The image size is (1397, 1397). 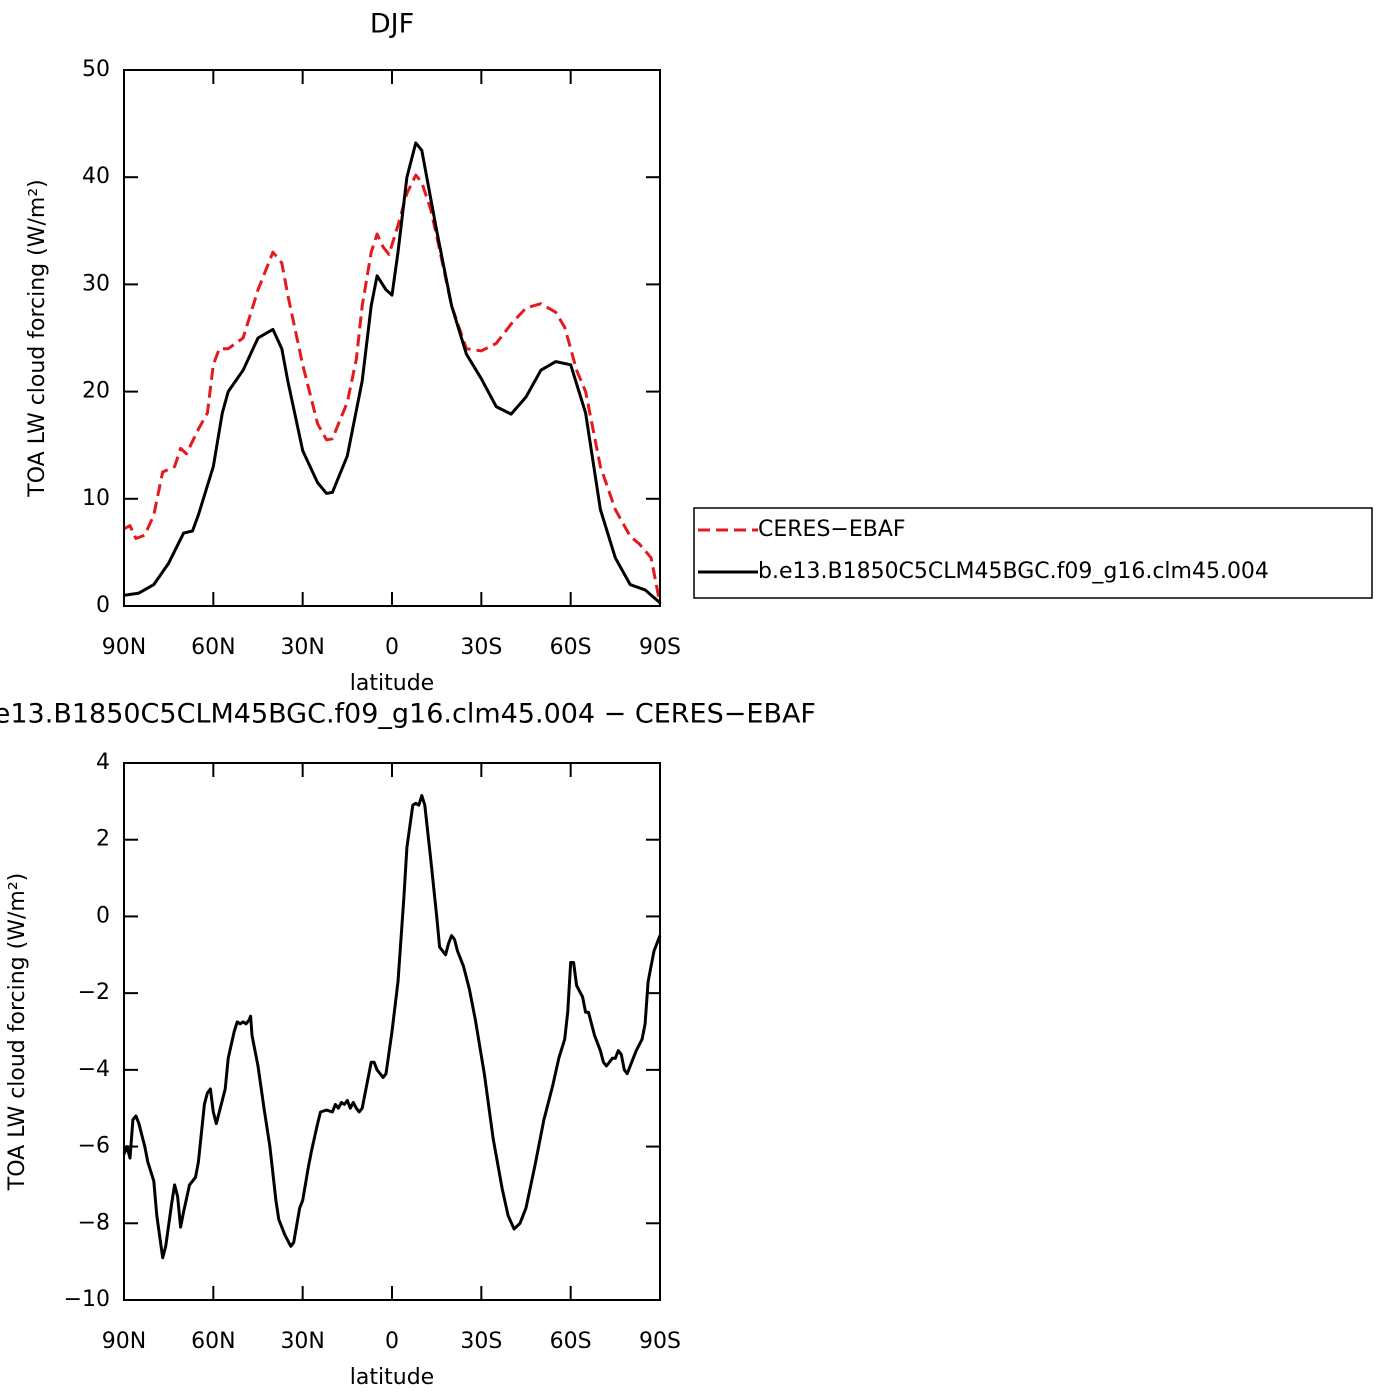 I want to click on legend-label: b.e13.B1850C5CLM45BGC.f09_g16.clm45.004, so click(x=1013, y=571).